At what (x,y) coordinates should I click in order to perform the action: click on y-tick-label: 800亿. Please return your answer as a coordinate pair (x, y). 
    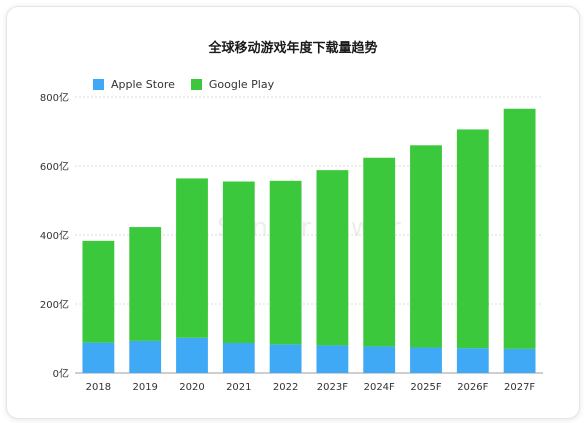
    Looking at the image, I should click on (54, 97).